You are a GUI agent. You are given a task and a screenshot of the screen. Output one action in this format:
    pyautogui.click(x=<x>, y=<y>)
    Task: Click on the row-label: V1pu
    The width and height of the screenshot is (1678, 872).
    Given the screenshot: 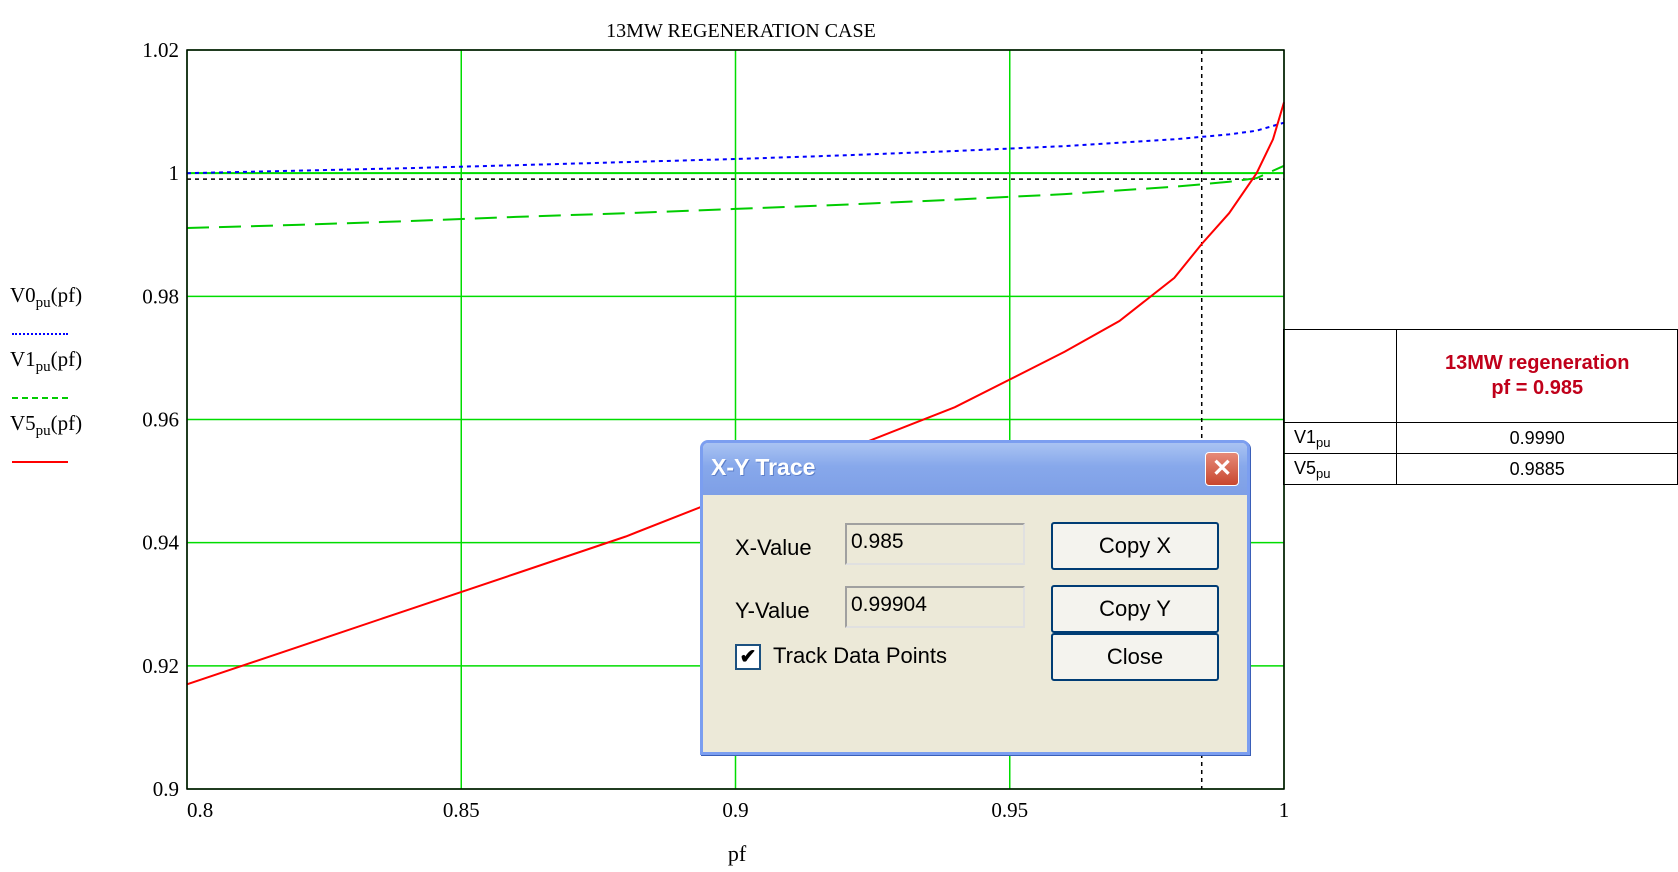 What is the action you would take?
    pyautogui.click(x=1340, y=438)
    